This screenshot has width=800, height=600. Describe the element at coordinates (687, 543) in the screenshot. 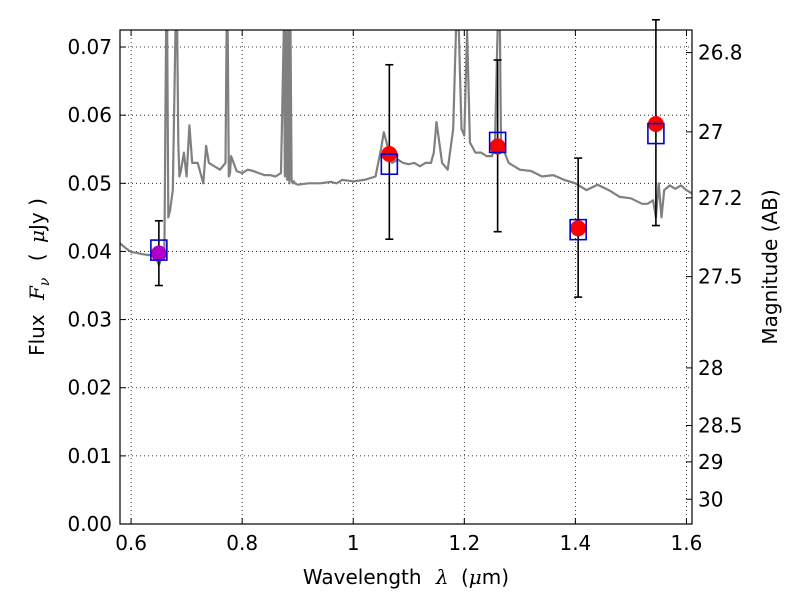

I see `x-tick-label: 1.6` at that location.